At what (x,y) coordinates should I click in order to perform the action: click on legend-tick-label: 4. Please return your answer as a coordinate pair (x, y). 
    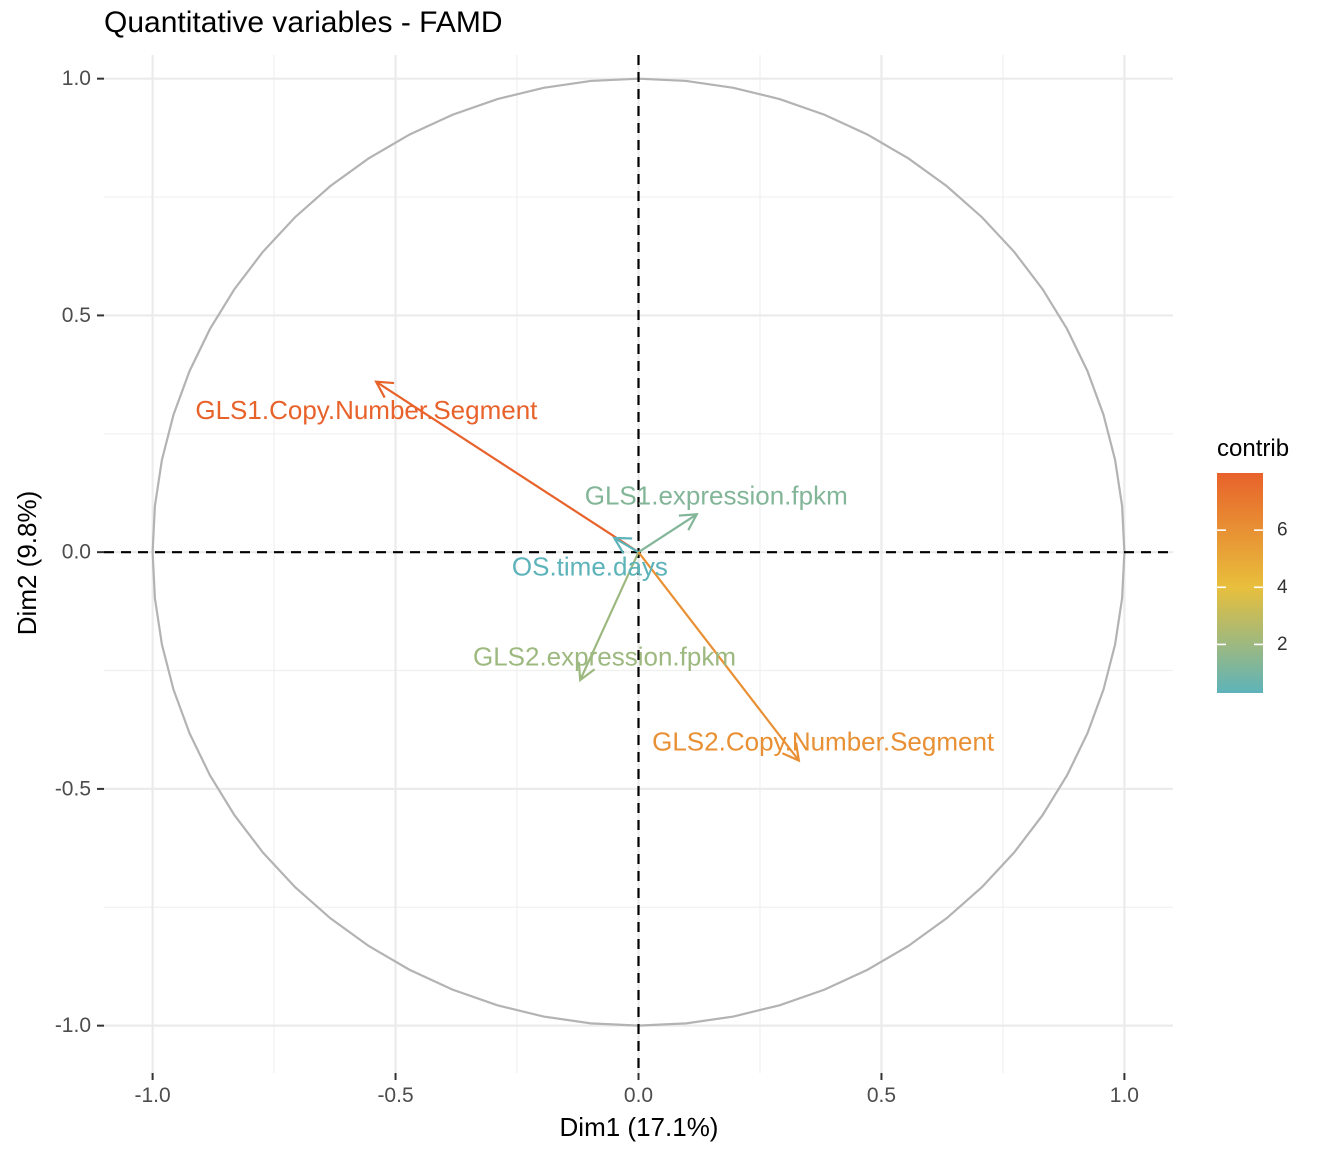
    Looking at the image, I should click on (1282, 587).